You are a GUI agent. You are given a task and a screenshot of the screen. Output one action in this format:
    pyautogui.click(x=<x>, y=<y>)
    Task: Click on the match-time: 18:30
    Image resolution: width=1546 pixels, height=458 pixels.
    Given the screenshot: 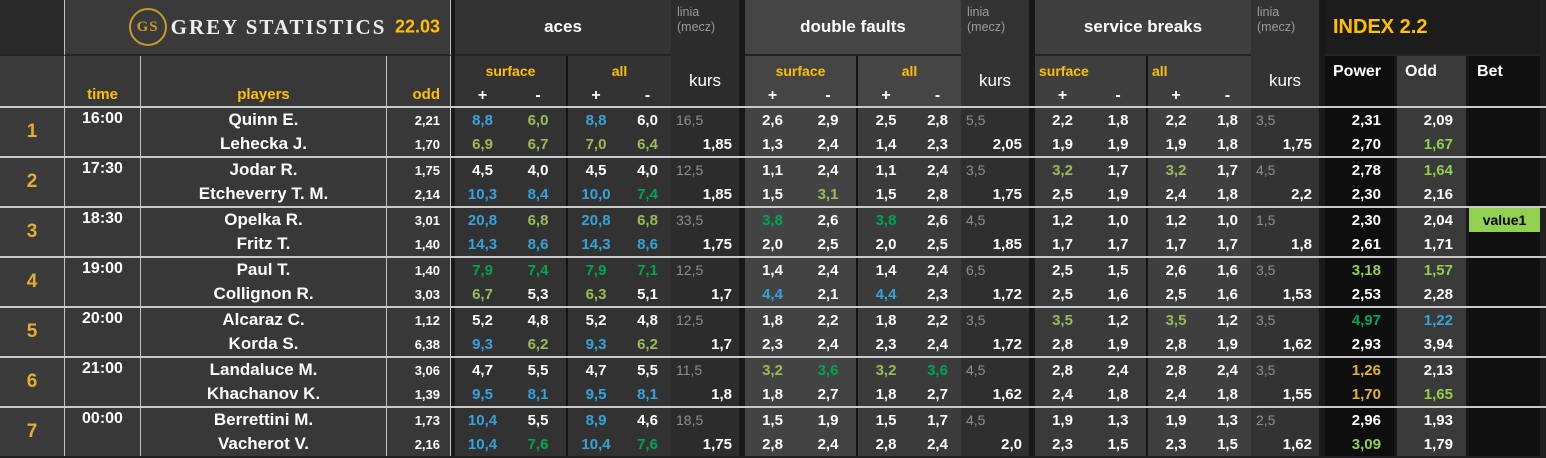 What is the action you would take?
    pyautogui.click(x=102, y=232)
    